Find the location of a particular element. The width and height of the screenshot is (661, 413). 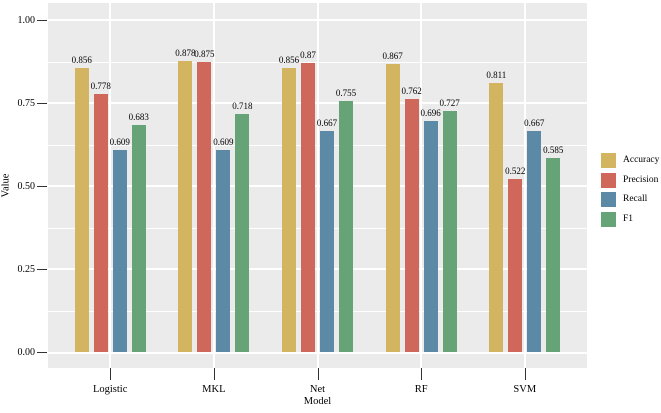

legend-item-recall: Recall is located at coordinates (630, 199).